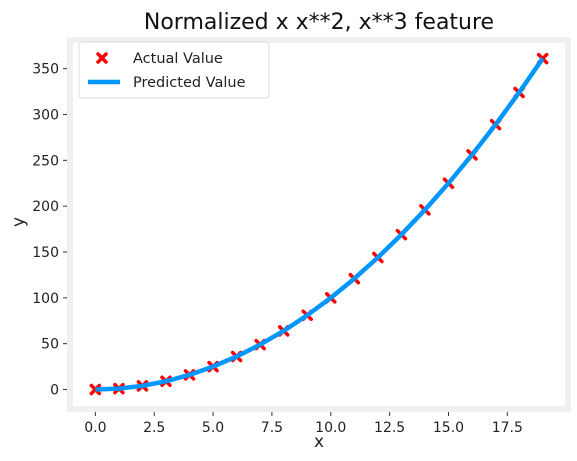 This screenshot has width=577, height=461. I want to click on y-tick-label: 250, so click(45, 161).